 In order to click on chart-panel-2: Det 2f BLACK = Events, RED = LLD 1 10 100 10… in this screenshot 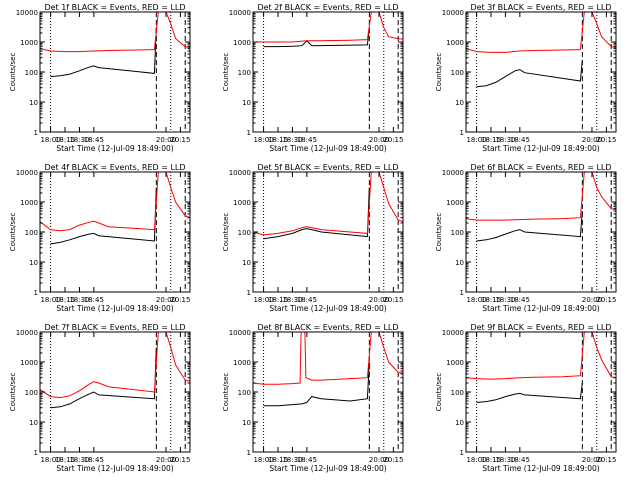, I will do `click(313, 78)`.